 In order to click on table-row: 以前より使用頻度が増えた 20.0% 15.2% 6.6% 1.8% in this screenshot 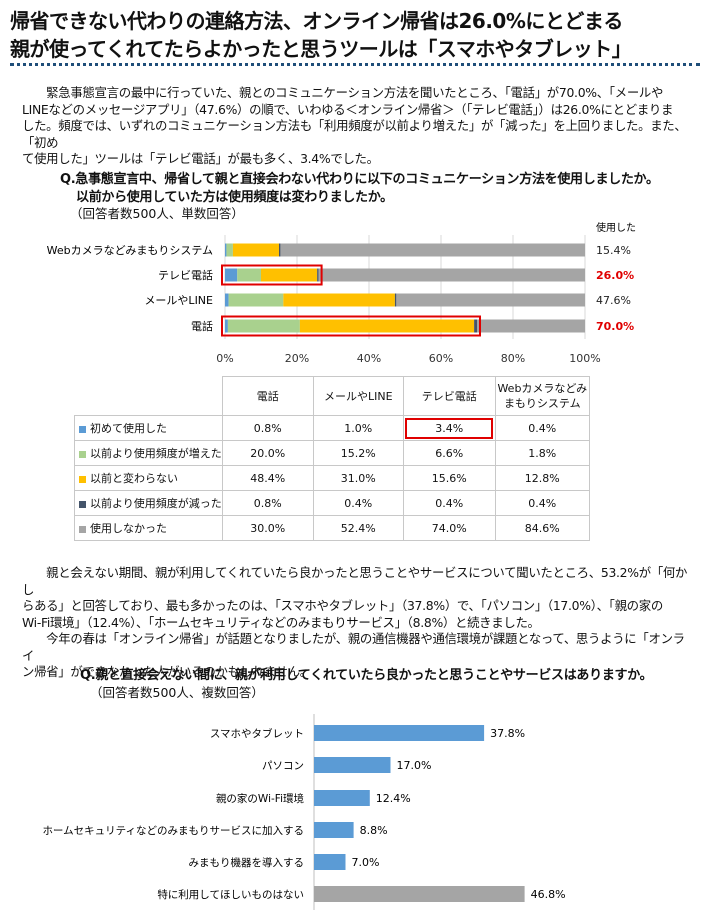, I will do `click(332, 453)`.